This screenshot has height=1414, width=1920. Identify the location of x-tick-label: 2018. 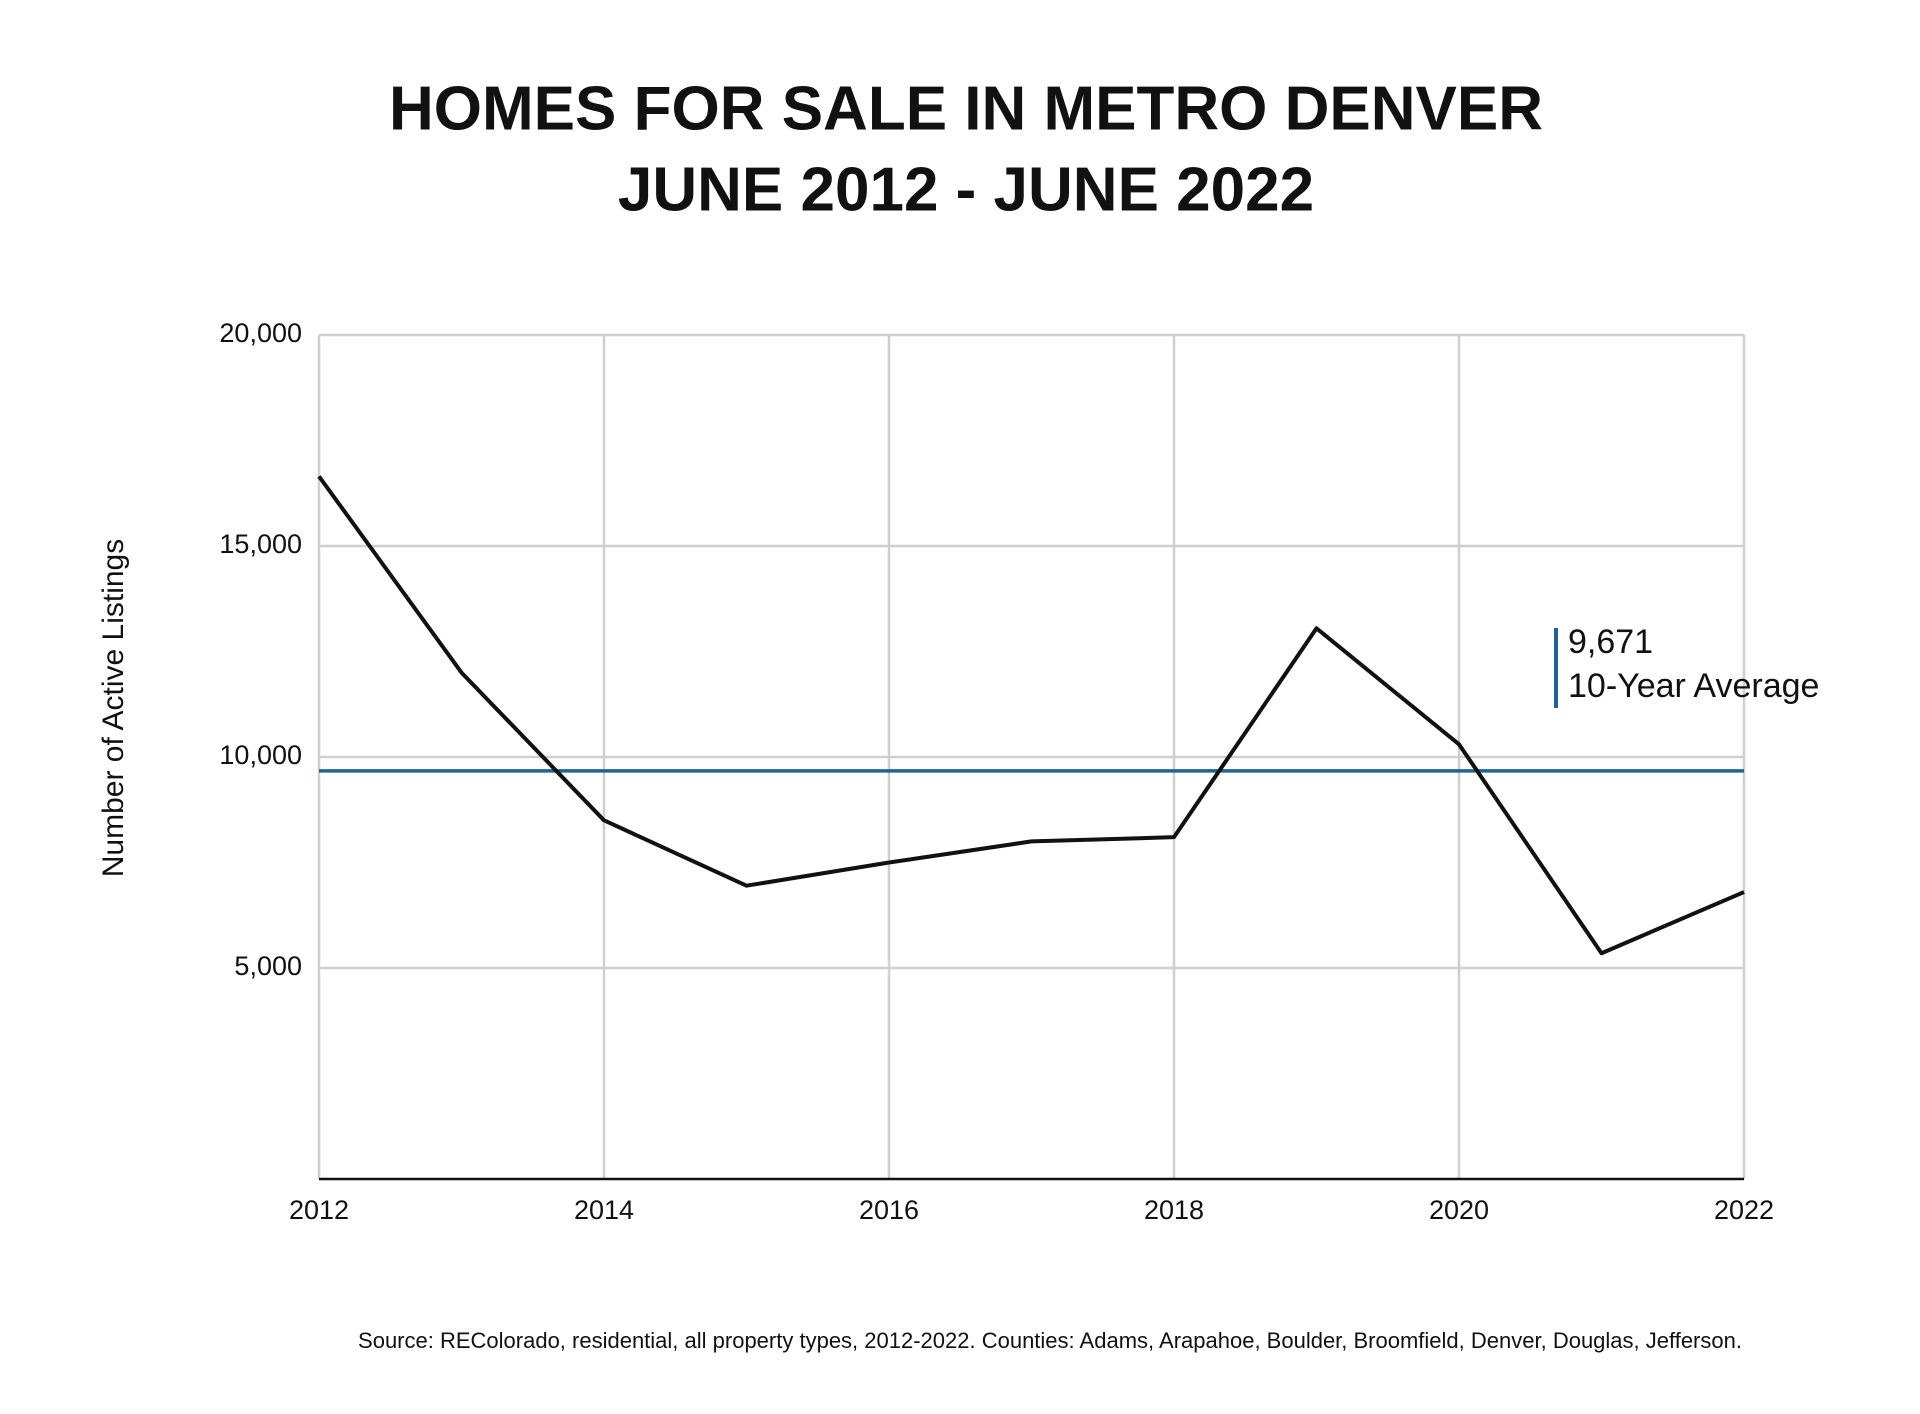
(1174, 1210).